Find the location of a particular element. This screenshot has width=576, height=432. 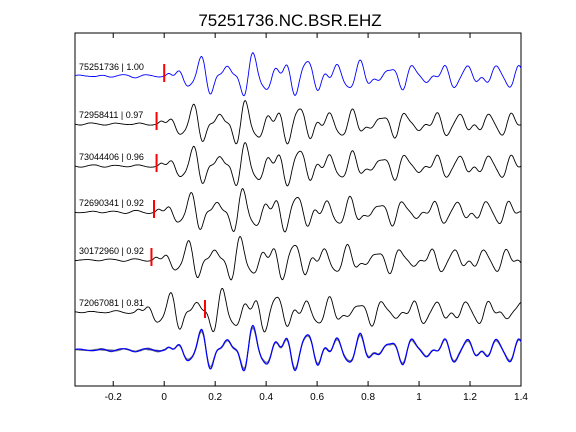

x-tick-label: 1.4 is located at coordinates (521, 397).